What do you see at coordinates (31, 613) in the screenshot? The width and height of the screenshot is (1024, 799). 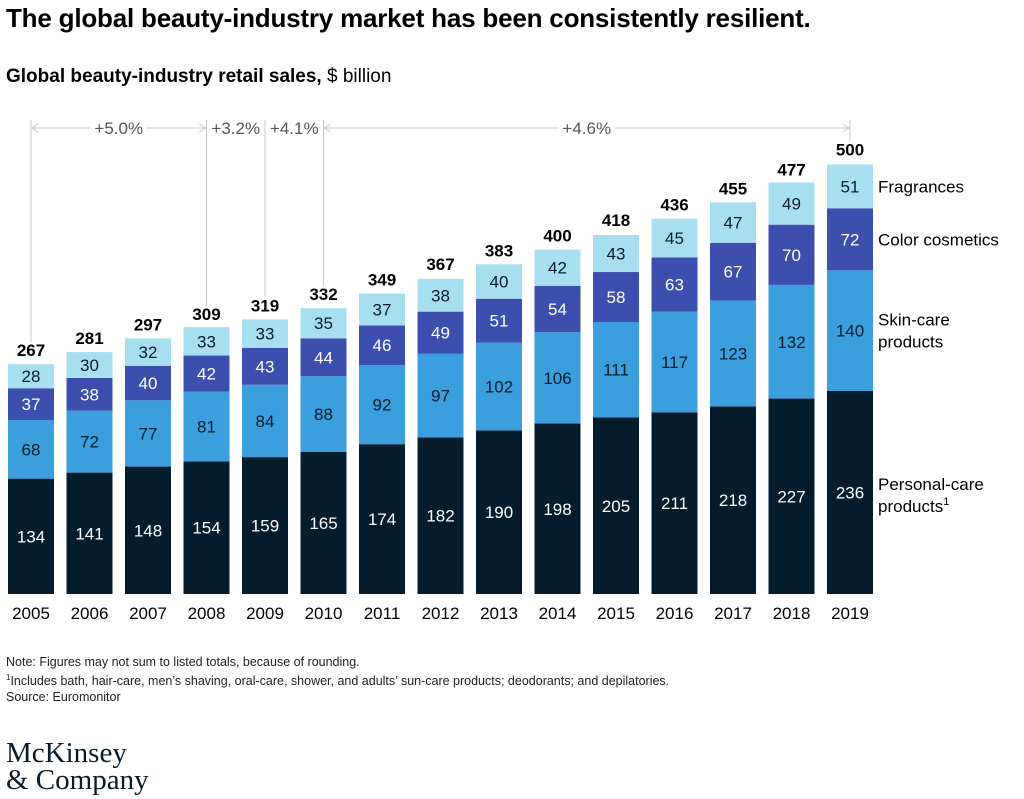 I see `x-tick-2005: 2005` at bounding box center [31, 613].